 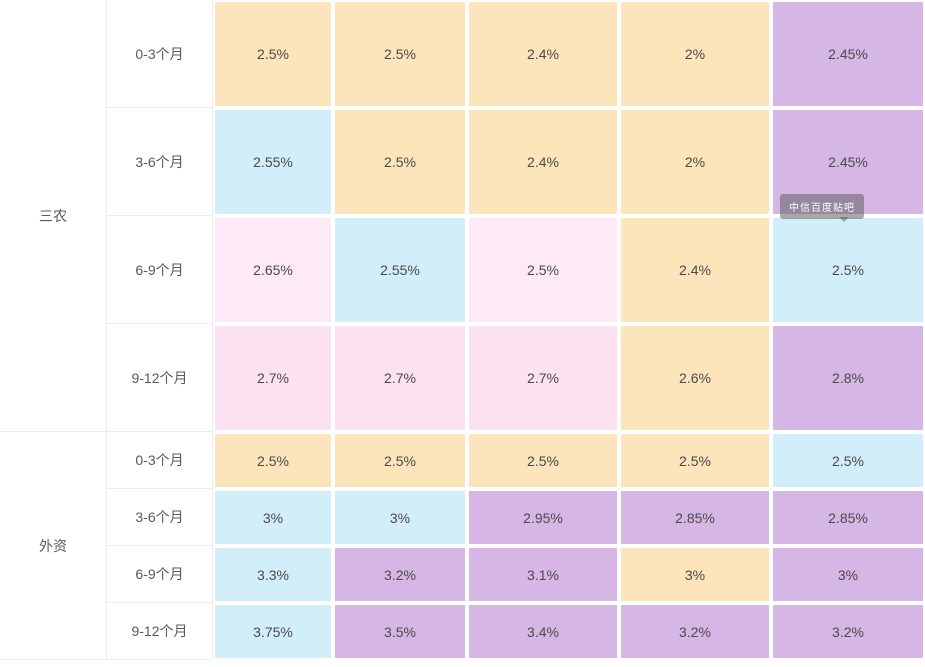 What do you see at coordinates (273, 270) in the screenshot?
I see `rate-cell: 2.65%` at bounding box center [273, 270].